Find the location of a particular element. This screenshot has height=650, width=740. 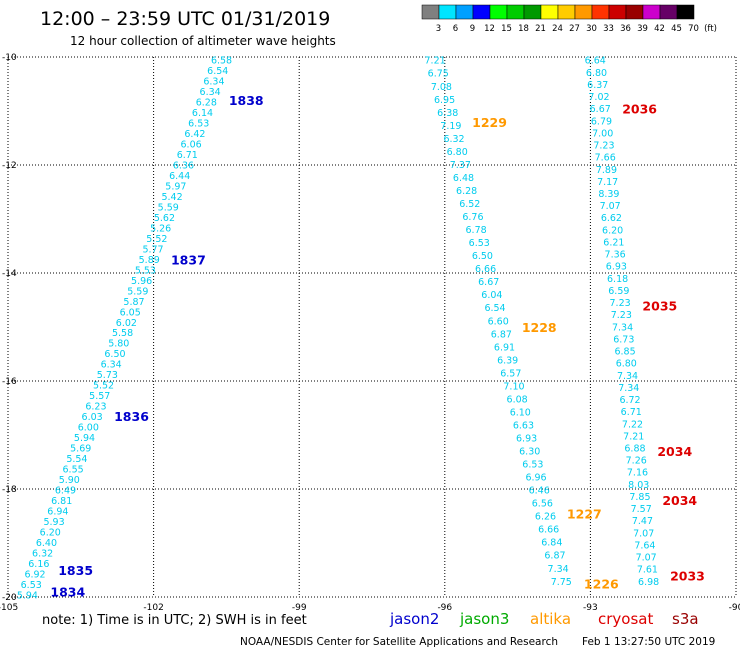

time-label: 1228 is located at coordinates (539, 327).